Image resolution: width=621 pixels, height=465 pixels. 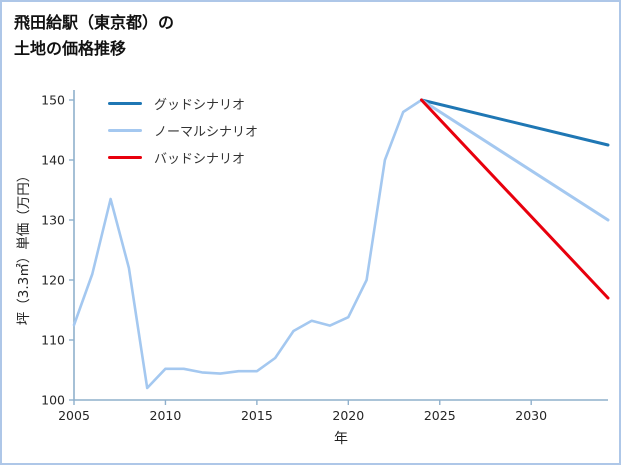 What do you see at coordinates (206, 132) in the screenshot?
I see `legend-label-normal-scenario: ノーマルシナリオ` at bounding box center [206, 132].